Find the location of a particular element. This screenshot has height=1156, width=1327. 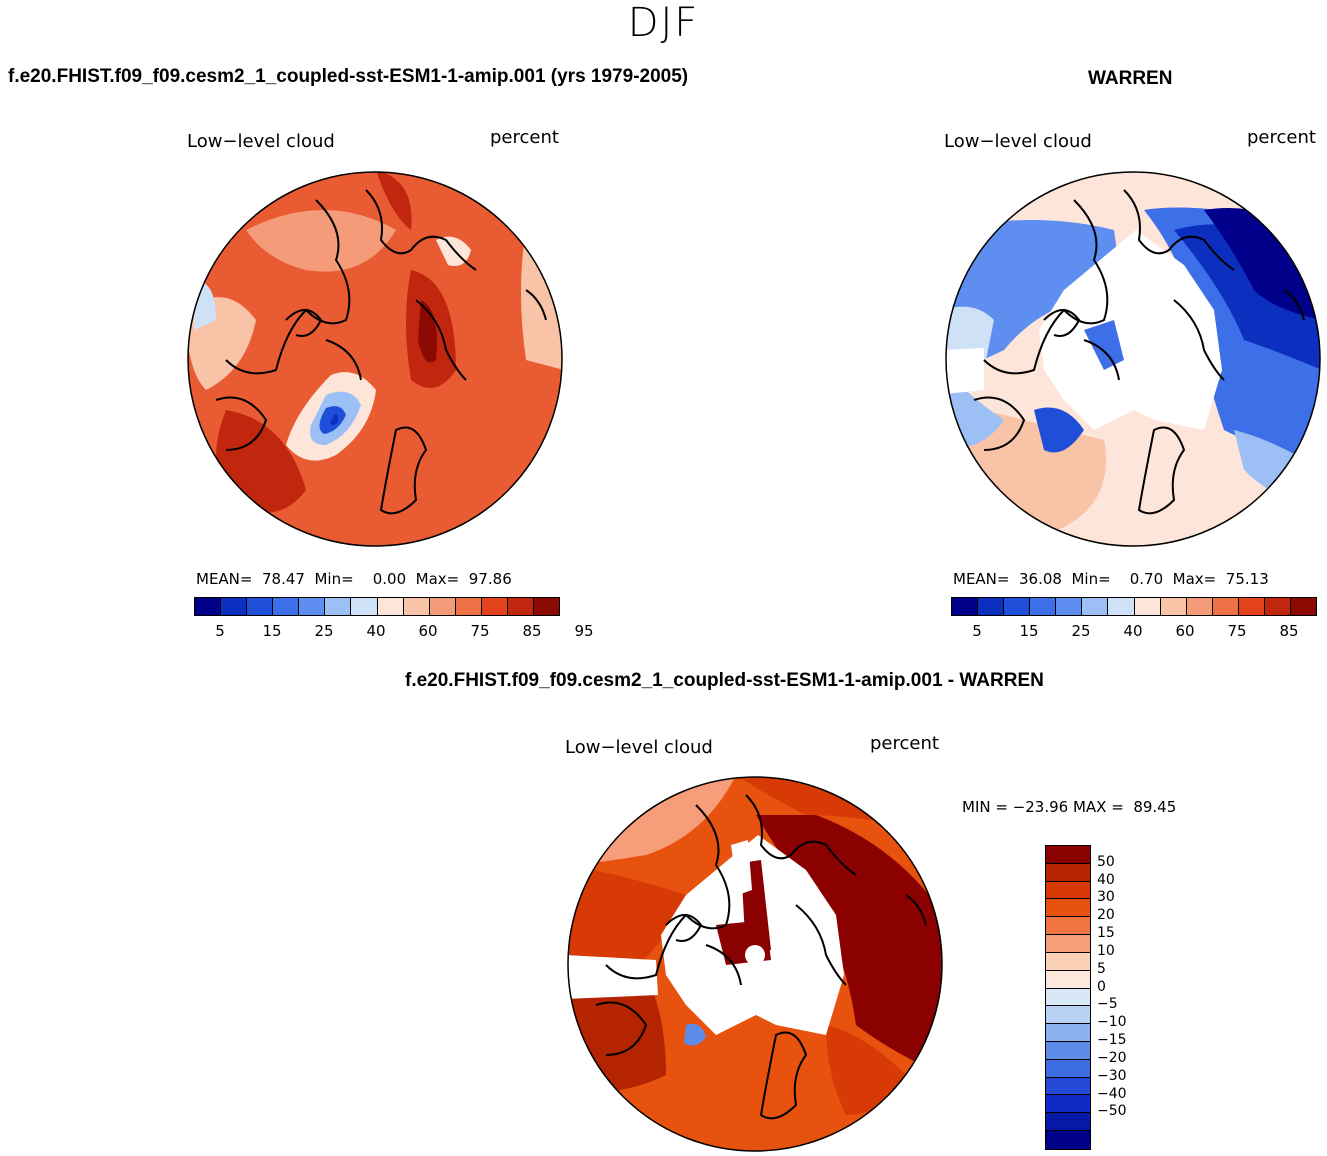

panel2-colorbar is located at coordinates (1134, 606).